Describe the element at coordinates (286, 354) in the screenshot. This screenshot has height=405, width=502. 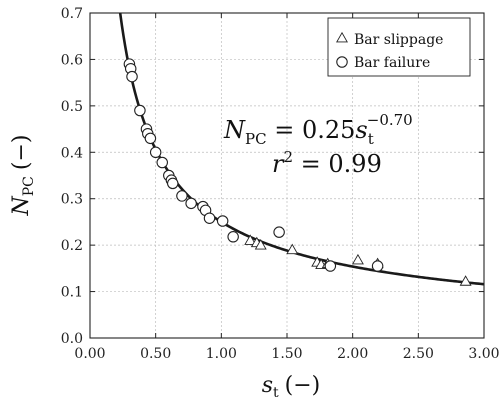
I see `x-tick-label: 1.50` at that location.